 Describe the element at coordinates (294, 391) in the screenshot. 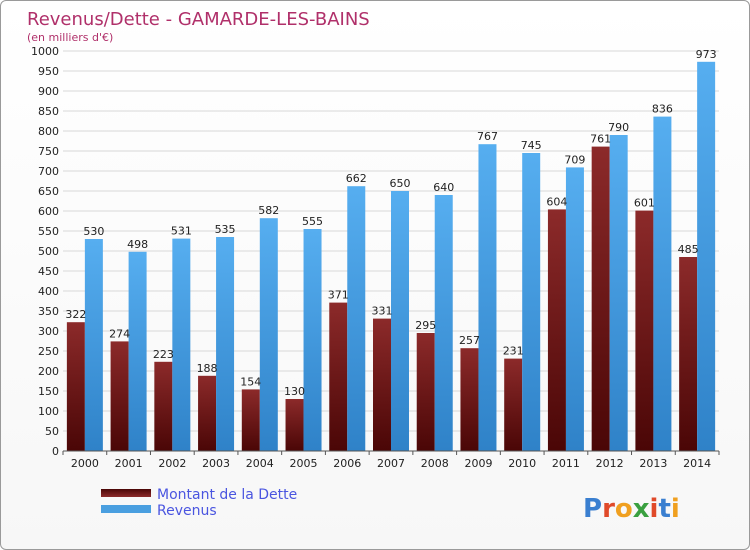

I see `debt-value-label: 130` at that location.